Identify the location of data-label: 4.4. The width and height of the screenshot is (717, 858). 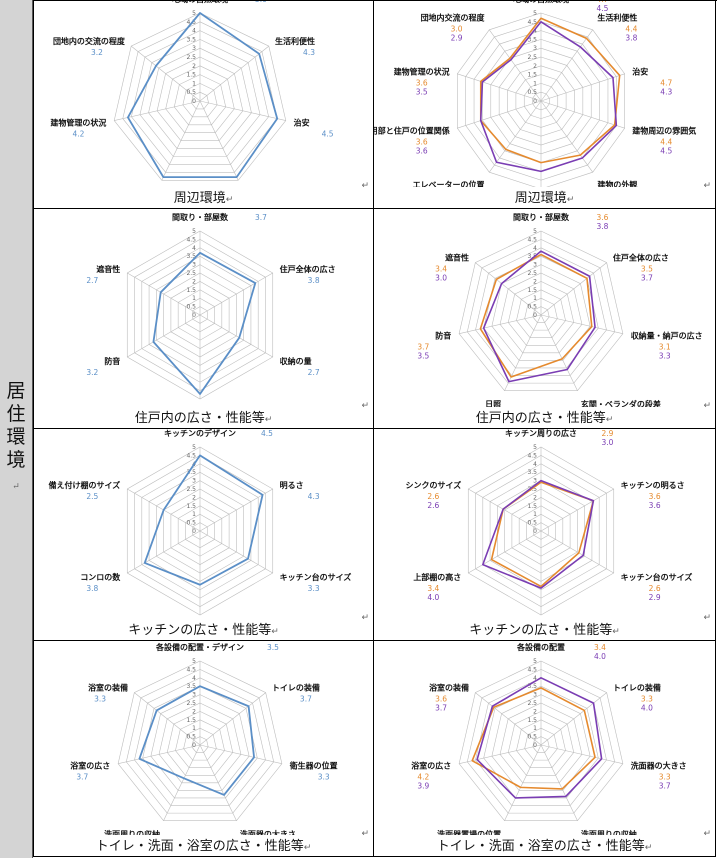
(631, 28).